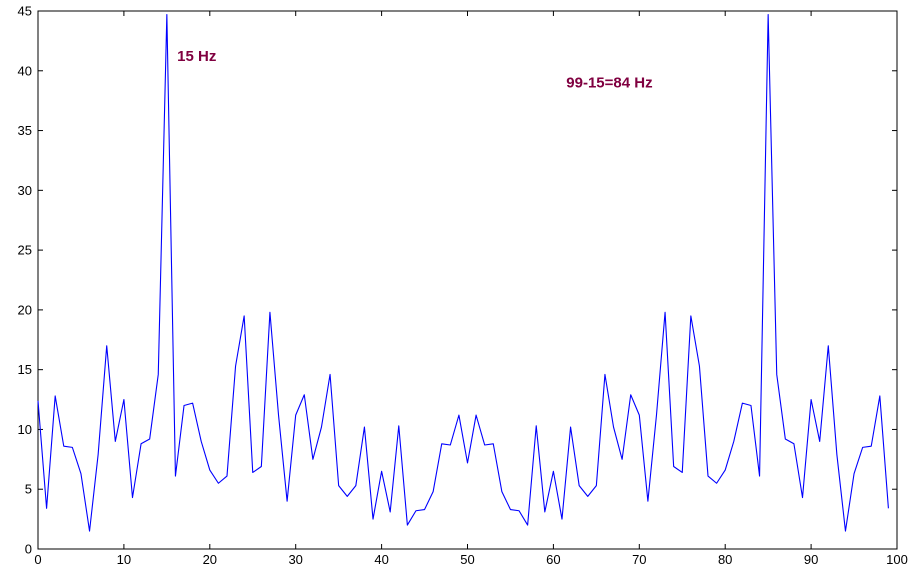  Describe the element at coordinates (25, 11) in the screenshot. I see `y-tick-label: 45` at that location.